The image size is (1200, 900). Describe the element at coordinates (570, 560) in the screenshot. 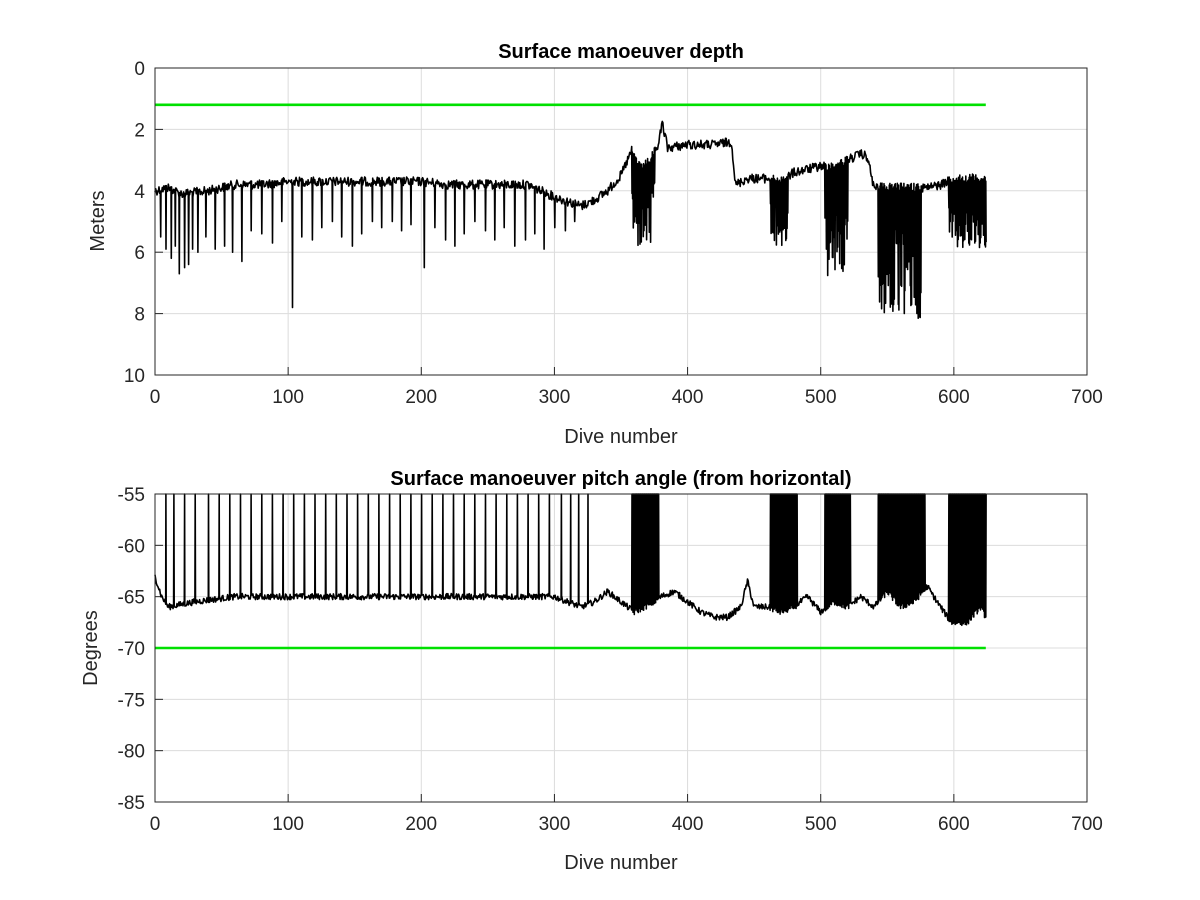

I see `data-series-line` at that location.